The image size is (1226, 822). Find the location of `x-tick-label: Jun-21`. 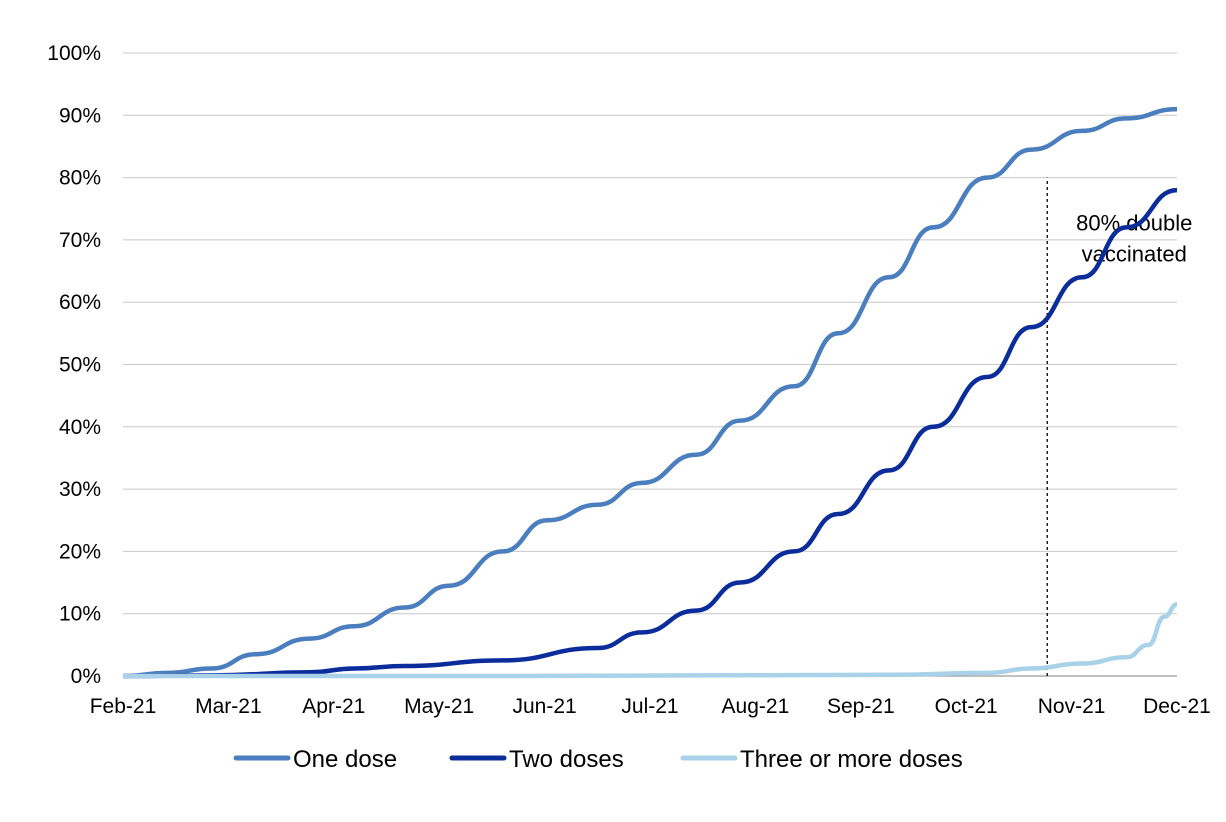

x-tick-label: Jun-21 is located at coordinates (544, 706).